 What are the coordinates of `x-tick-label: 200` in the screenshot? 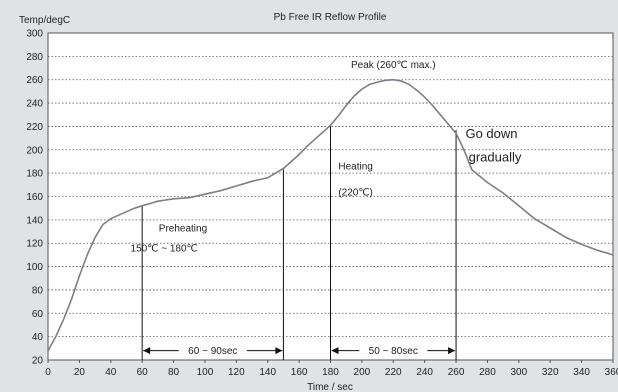 It's located at (362, 372).